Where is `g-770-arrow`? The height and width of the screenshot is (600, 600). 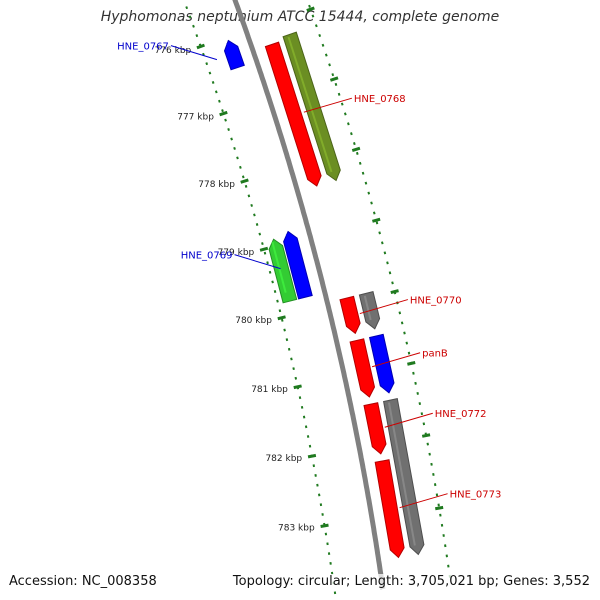
g-770-arrow is located at coordinates (350, 315).